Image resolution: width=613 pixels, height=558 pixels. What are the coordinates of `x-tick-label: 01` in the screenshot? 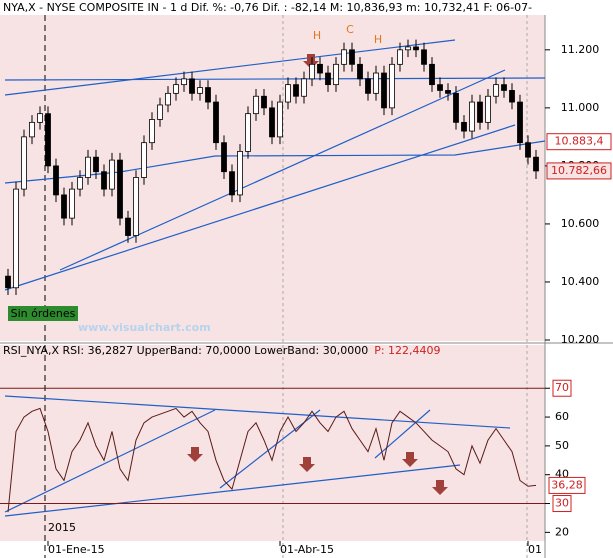 It's located at (535, 549).